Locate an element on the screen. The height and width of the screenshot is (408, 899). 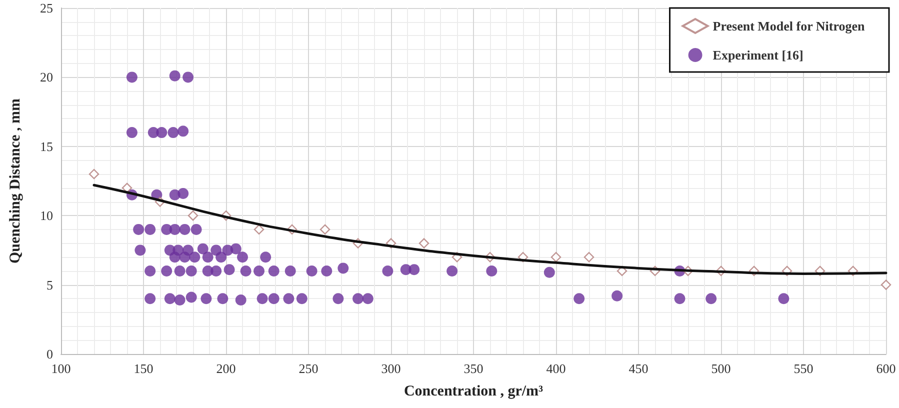
x-axis-title: Concentration , gr/m³ is located at coordinates (474, 392).